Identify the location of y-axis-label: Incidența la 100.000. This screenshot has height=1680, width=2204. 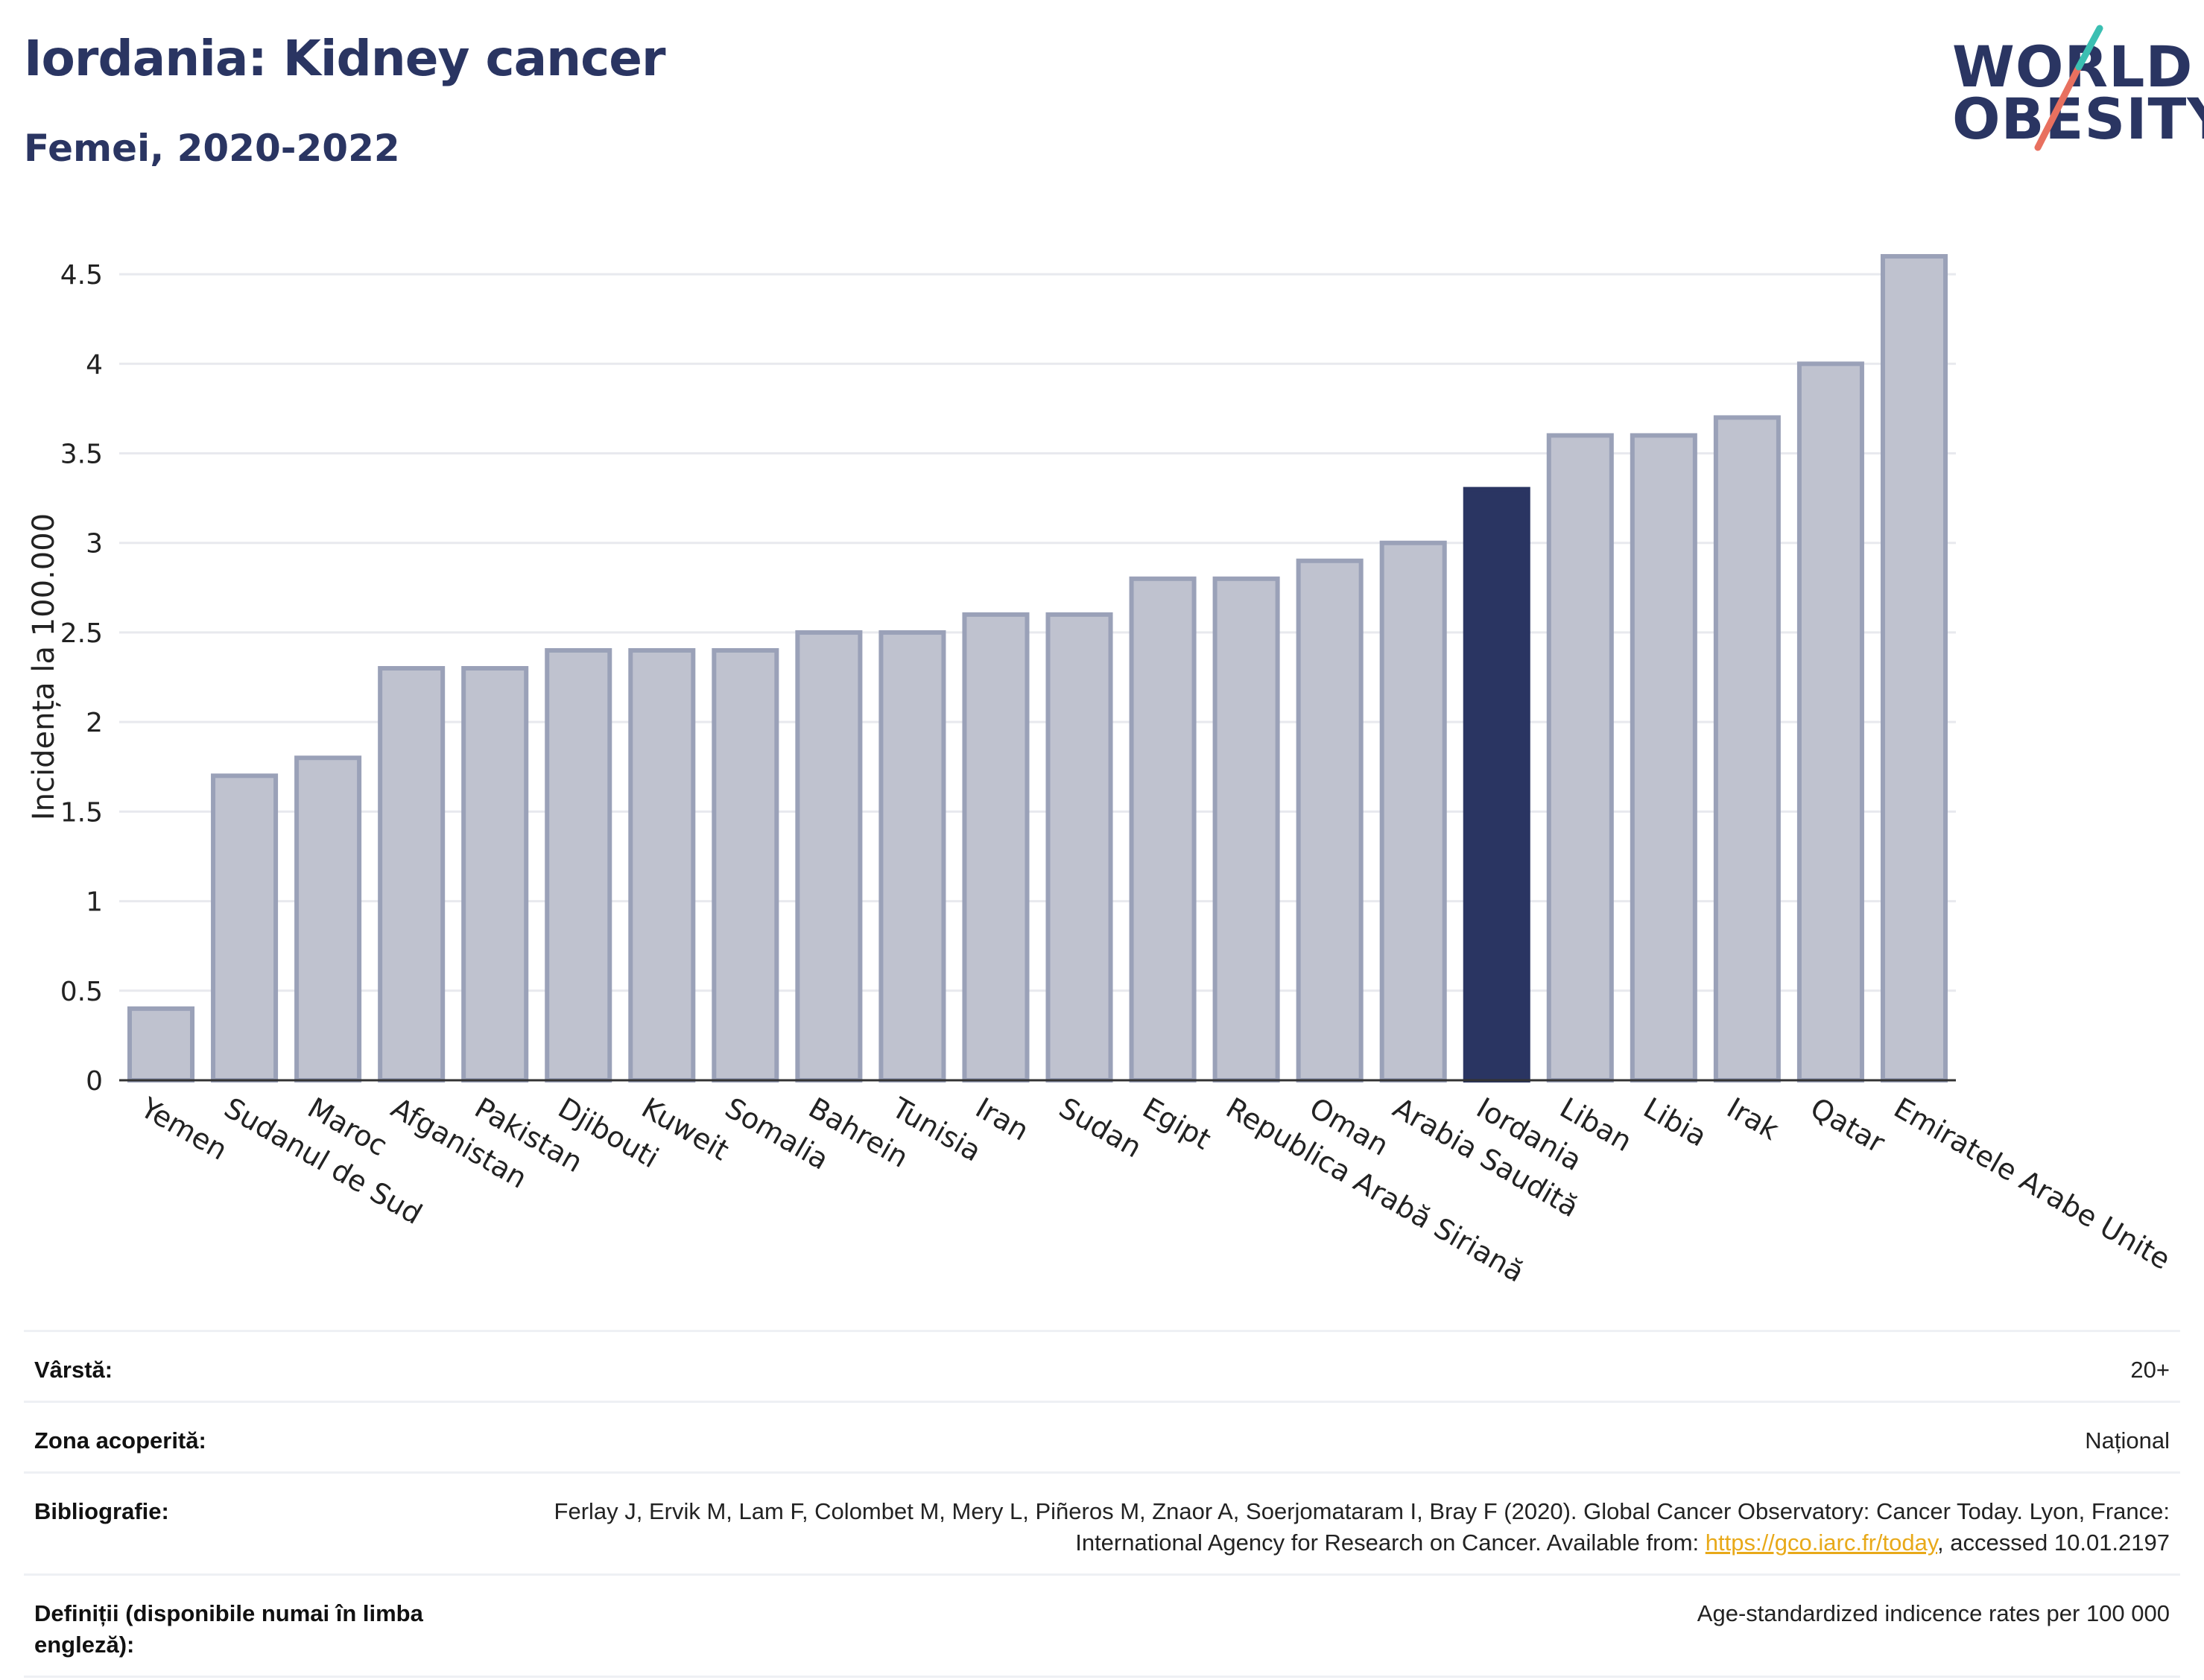
(44, 666).